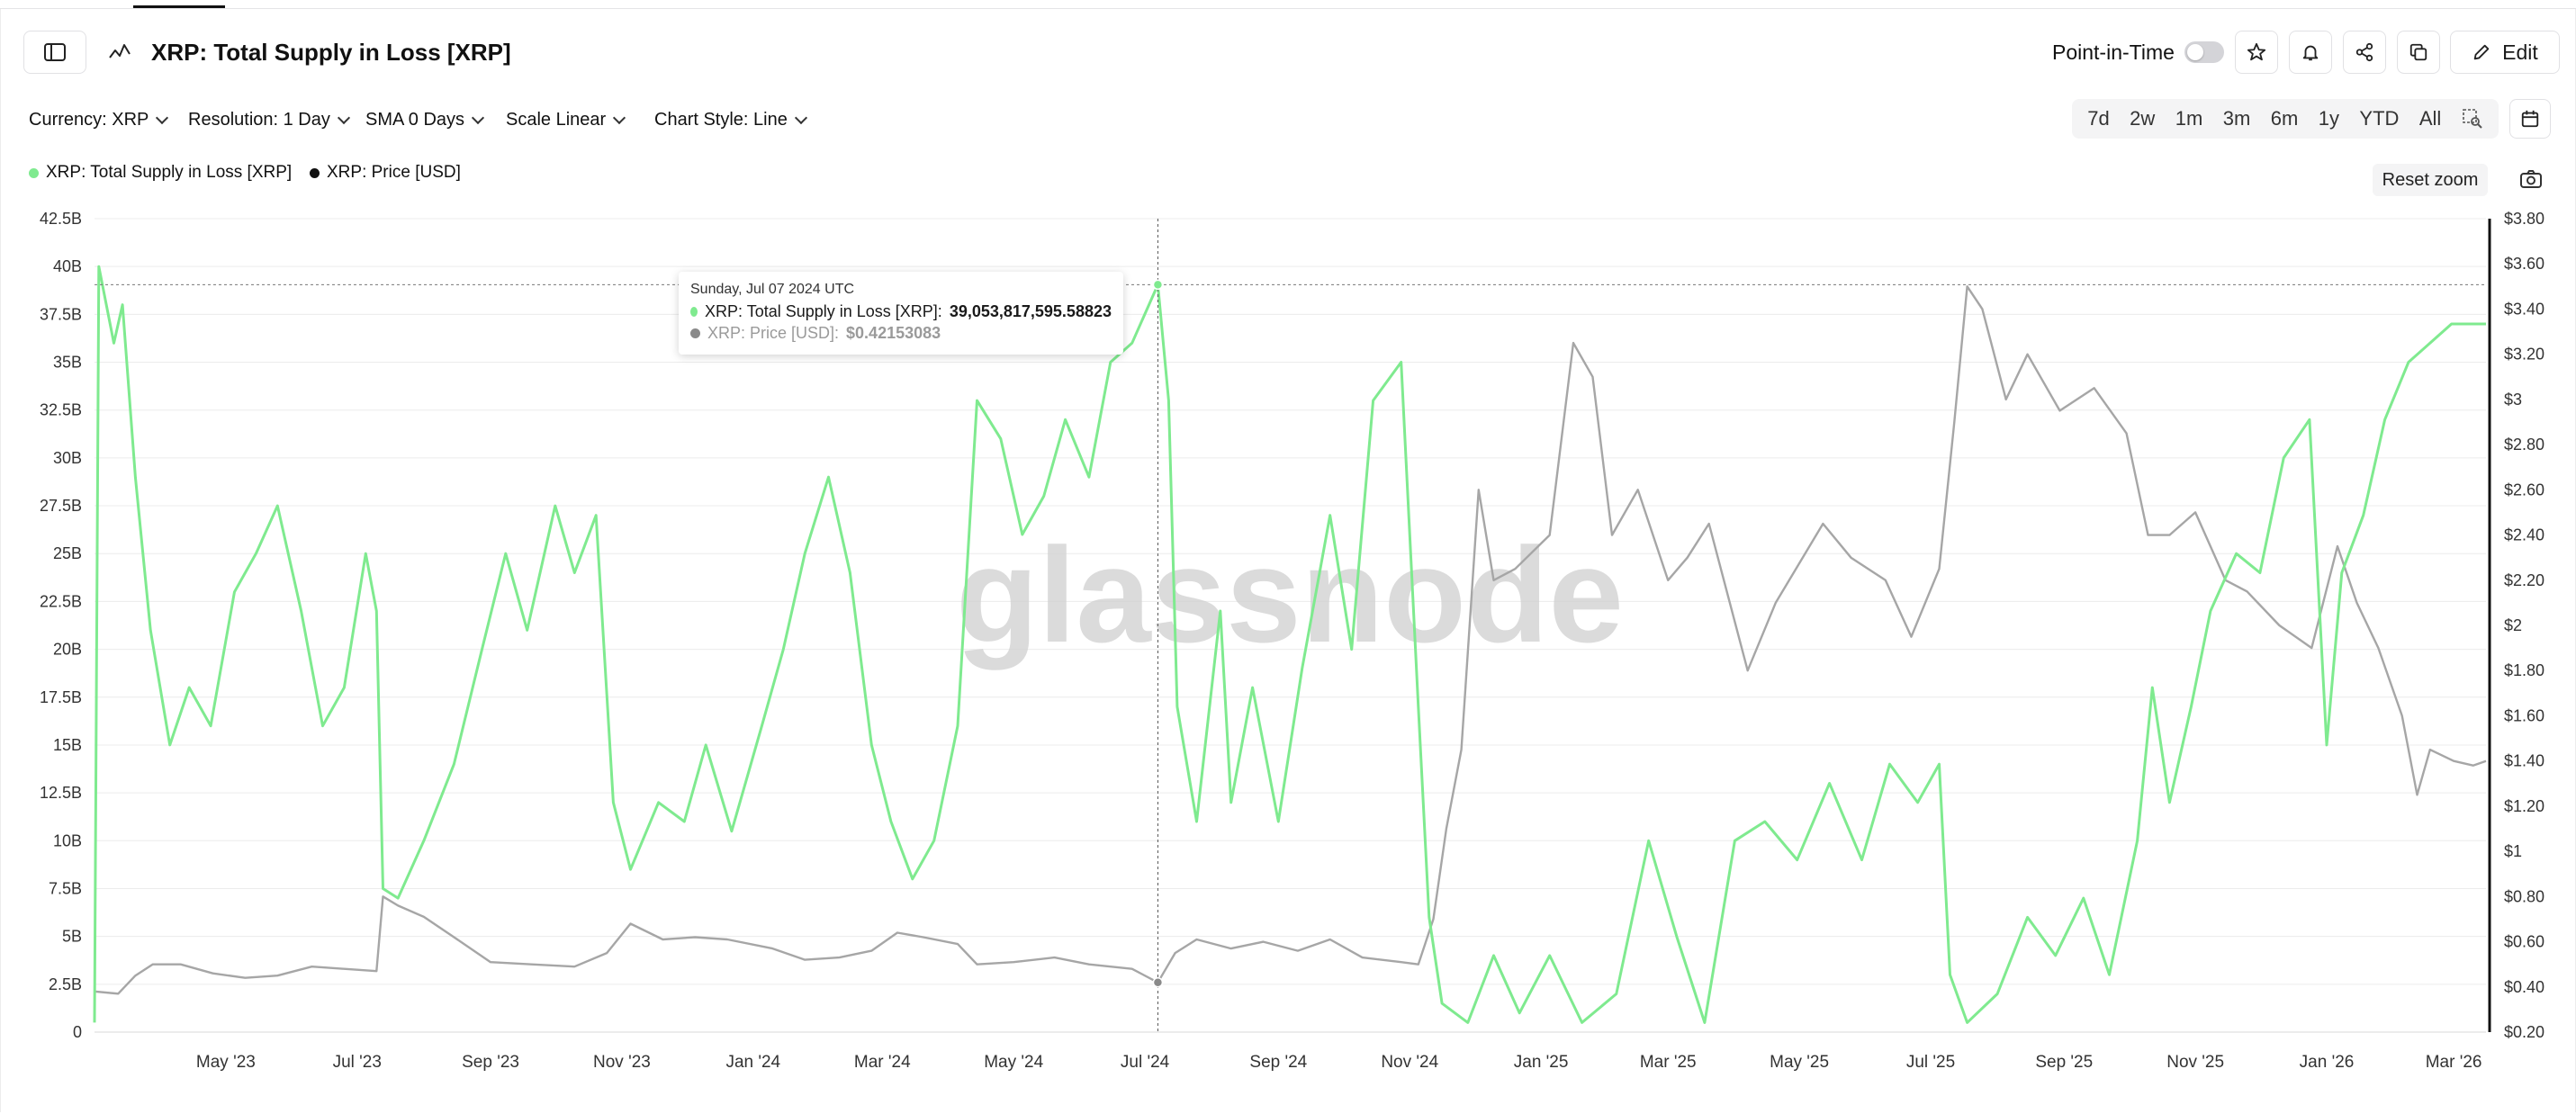 The image size is (2576, 1114). I want to click on currency-dropdown: Currency: XRP, so click(99, 119).